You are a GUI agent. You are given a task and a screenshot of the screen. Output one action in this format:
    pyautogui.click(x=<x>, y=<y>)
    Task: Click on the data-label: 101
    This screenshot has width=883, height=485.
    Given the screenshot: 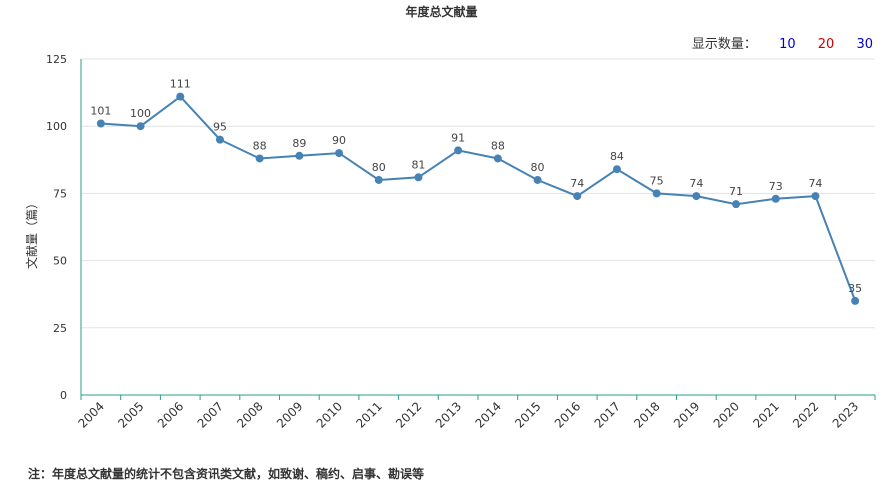 What is the action you would take?
    pyautogui.click(x=100, y=111)
    